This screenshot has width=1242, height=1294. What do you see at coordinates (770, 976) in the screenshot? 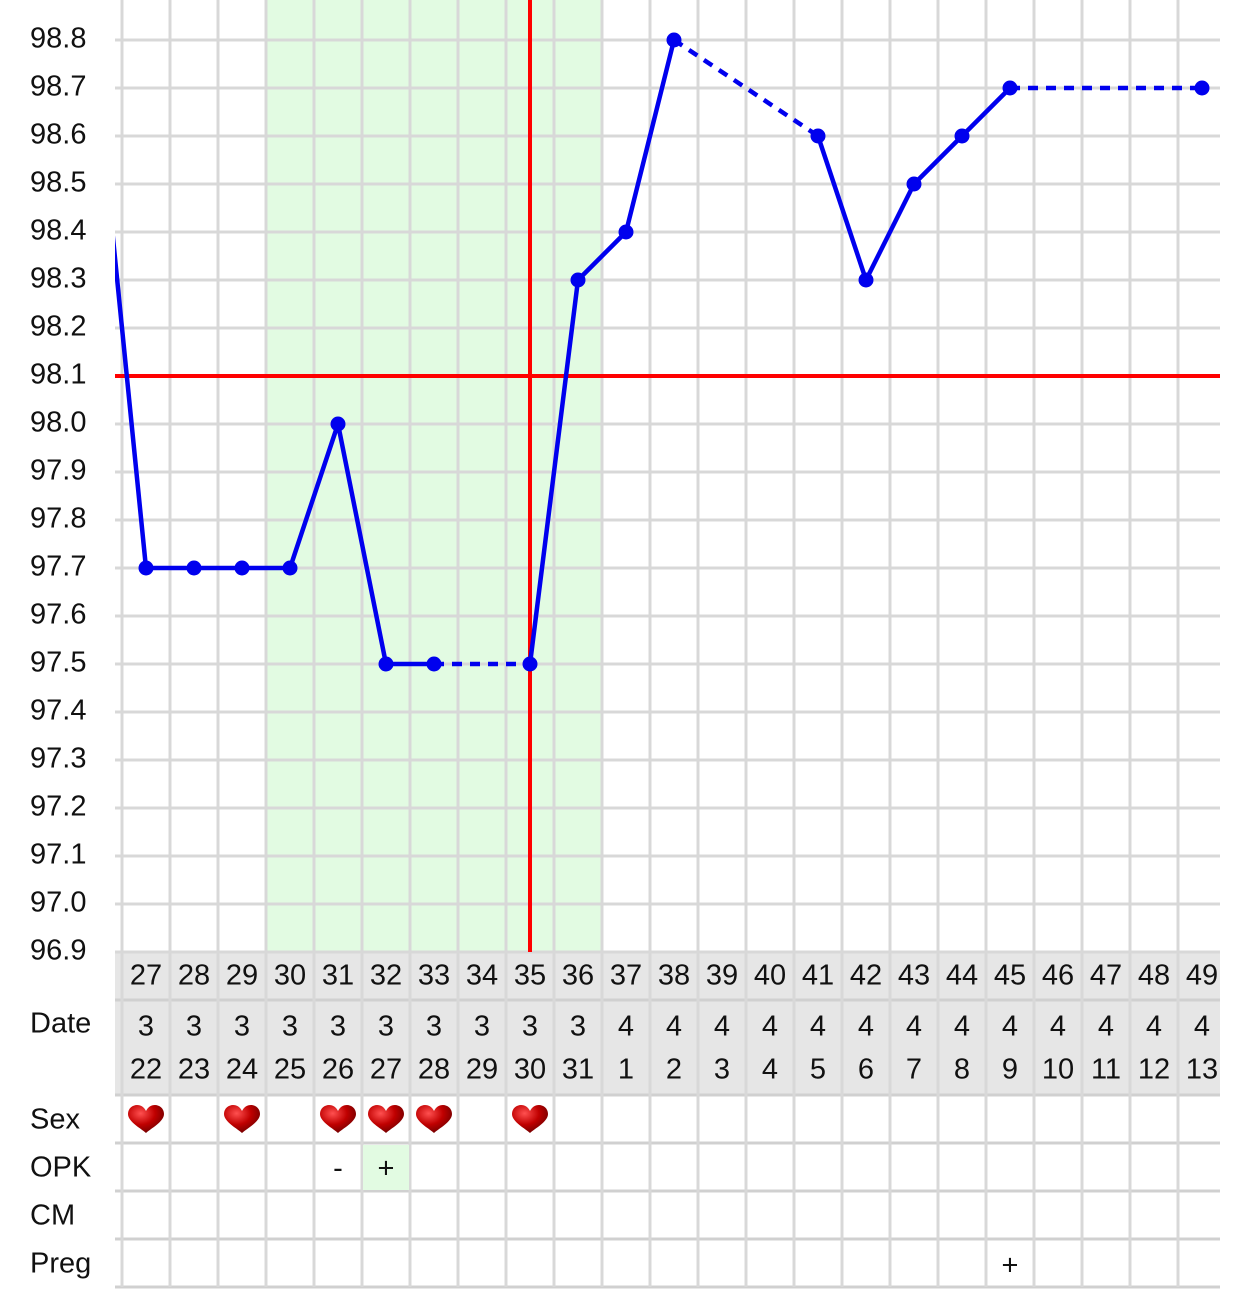
I see `cycle-day: 40` at bounding box center [770, 976].